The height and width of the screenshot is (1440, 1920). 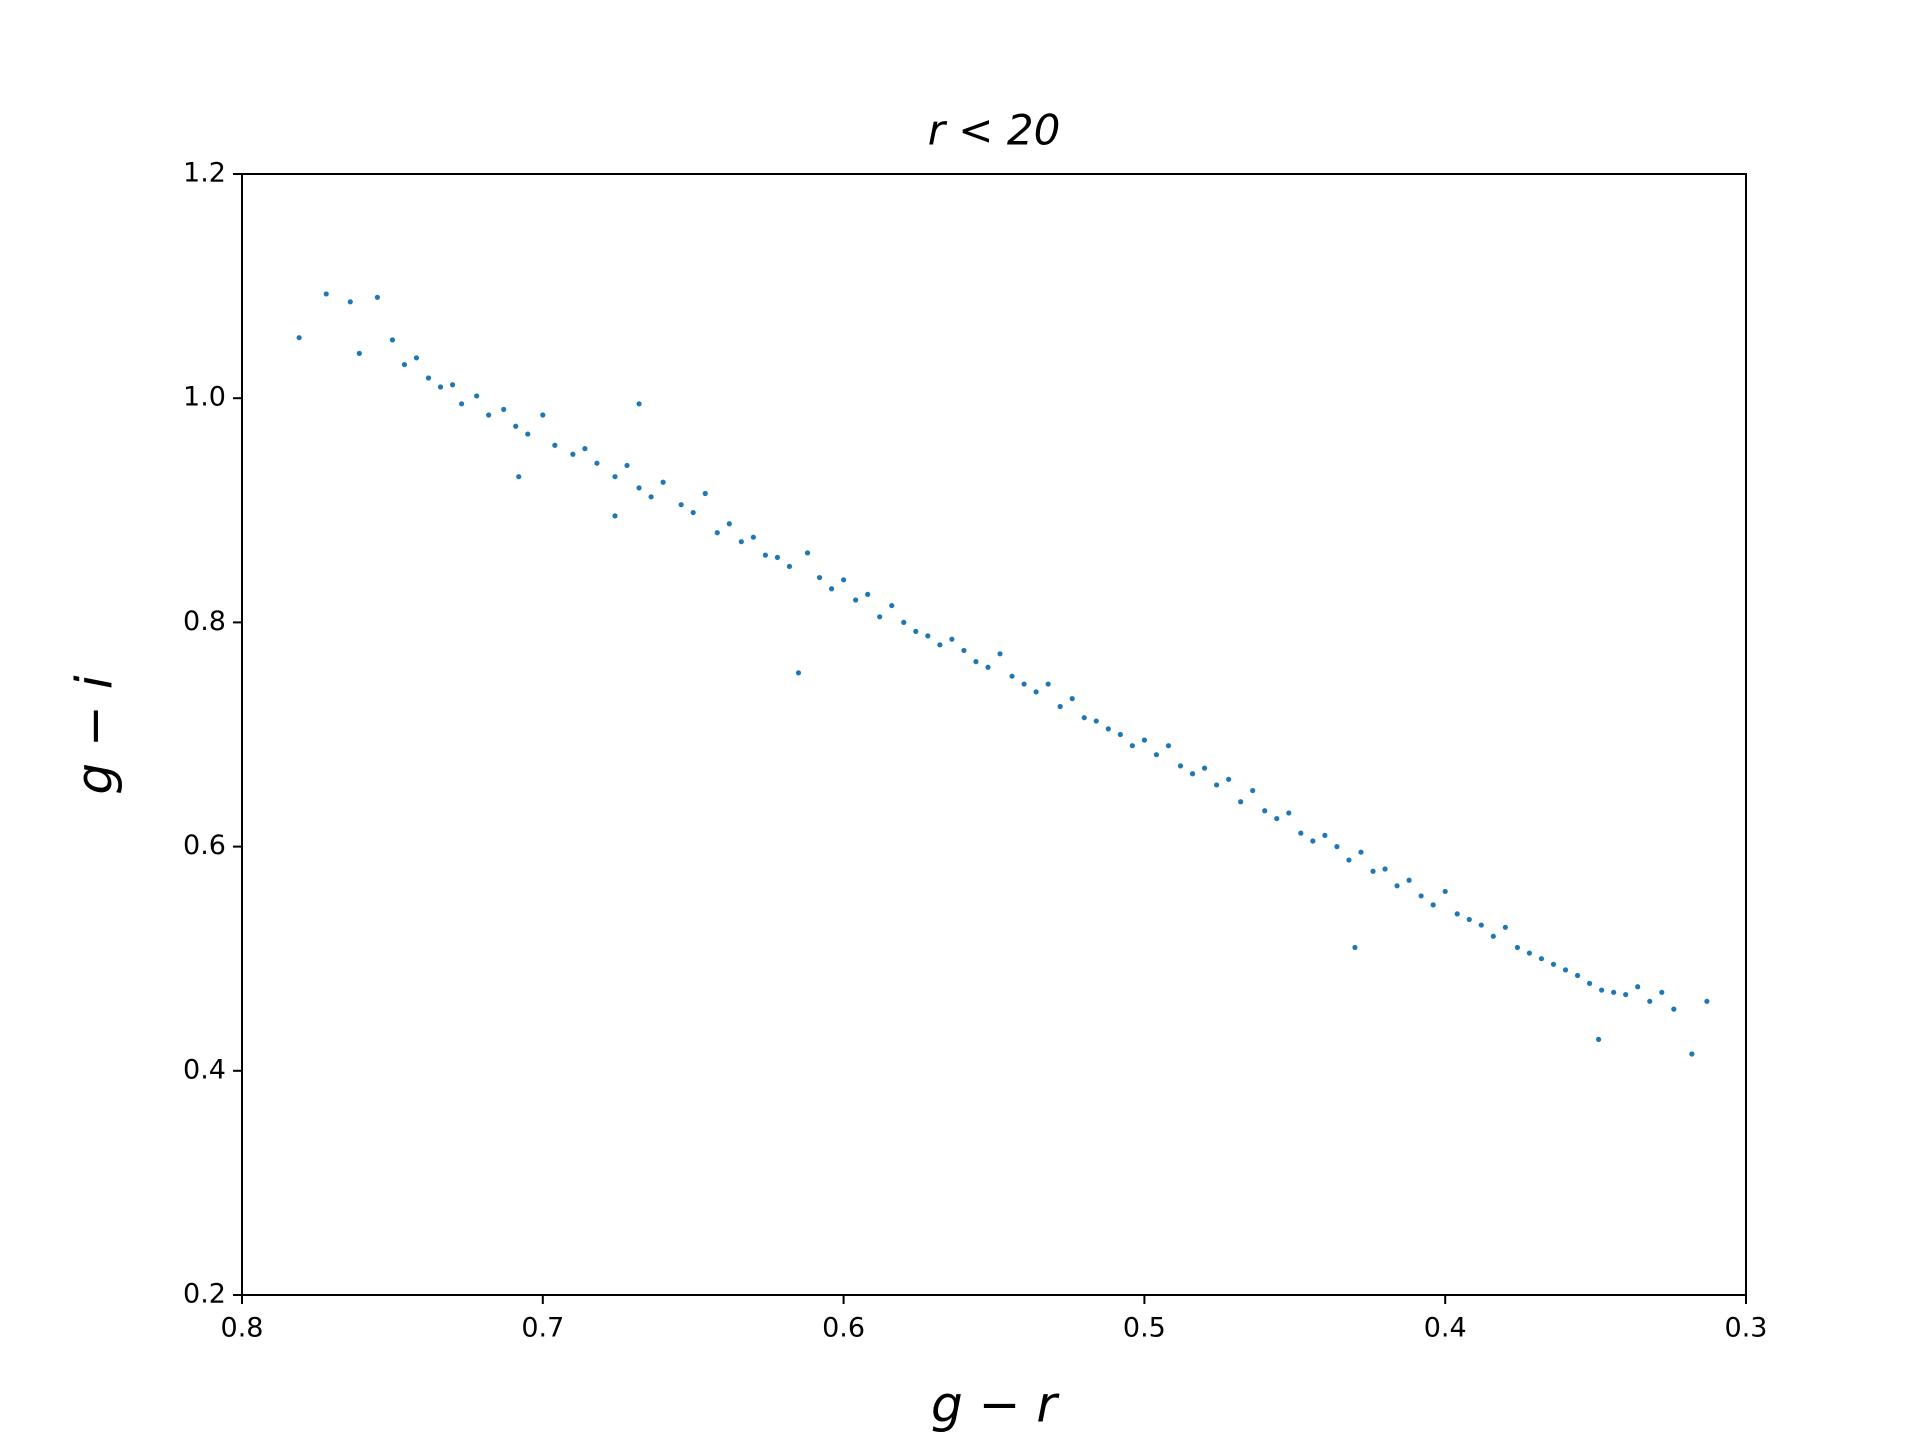 I want to click on x-tick-label: 0.5, so click(x=1144, y=1328).